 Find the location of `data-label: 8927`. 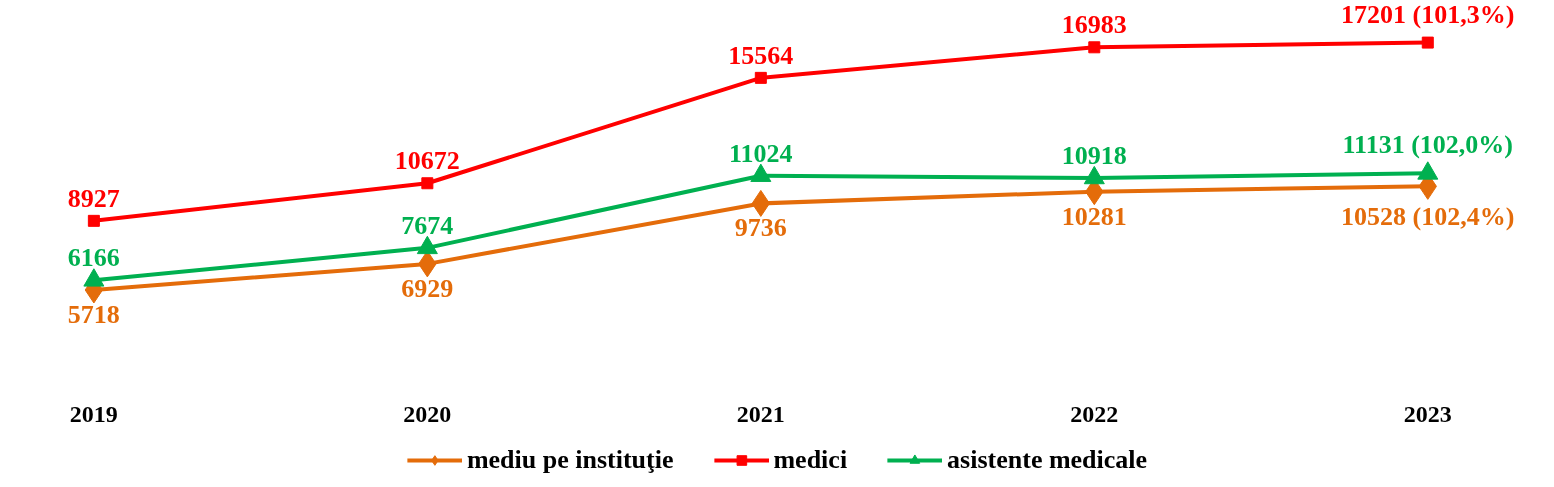

data-label: 8927 is located at coordinates (93, 198).